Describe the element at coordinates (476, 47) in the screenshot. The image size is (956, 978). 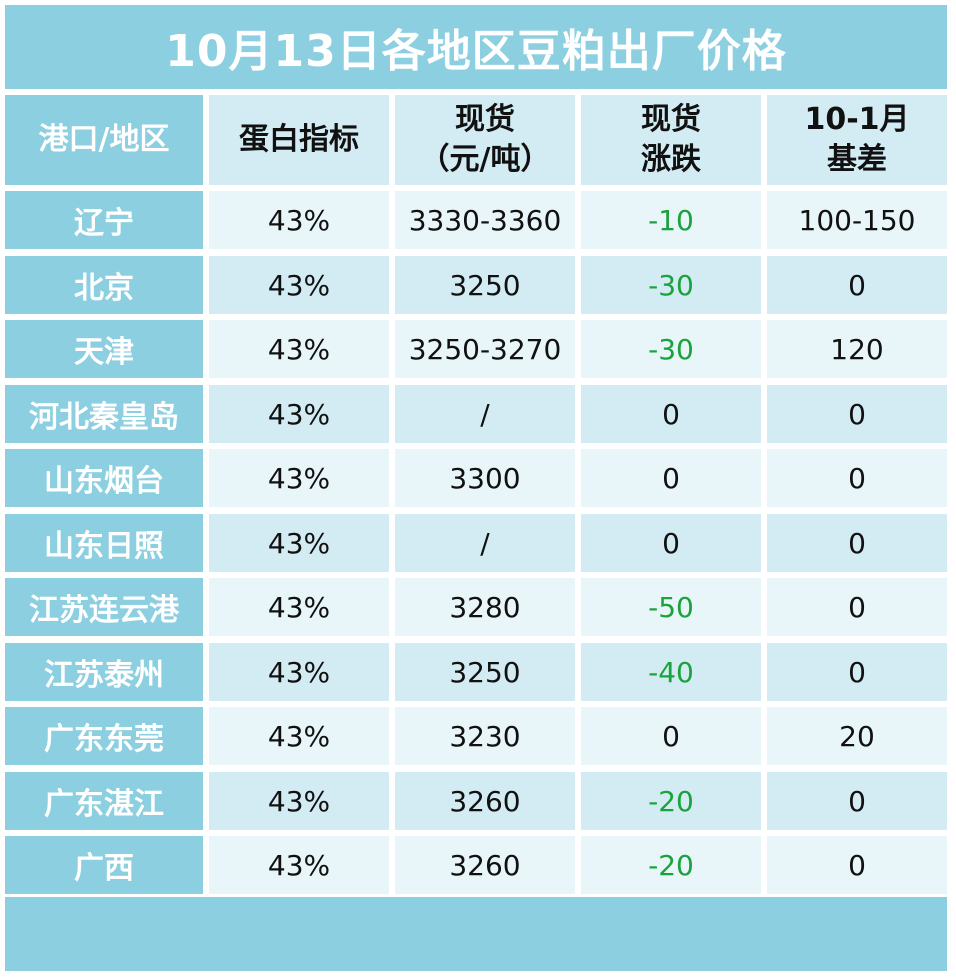
I see `table-title: 10月13日各地区豆粕出厂价格` at that location.